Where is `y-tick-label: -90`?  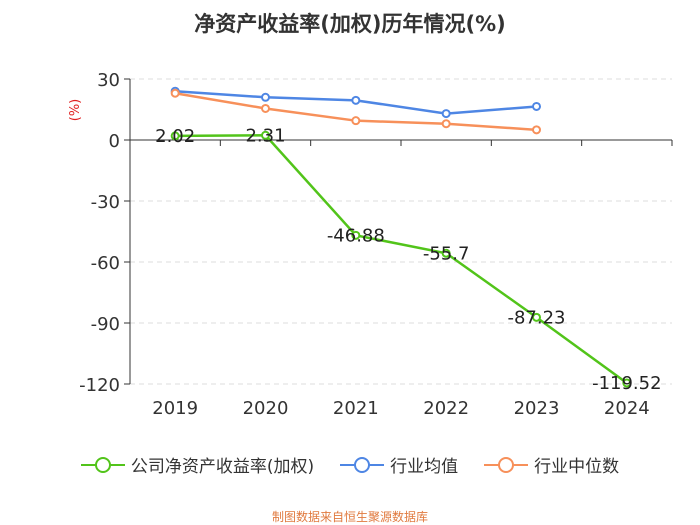
y-tick-label: -90 is located at coordinates (105, 324).